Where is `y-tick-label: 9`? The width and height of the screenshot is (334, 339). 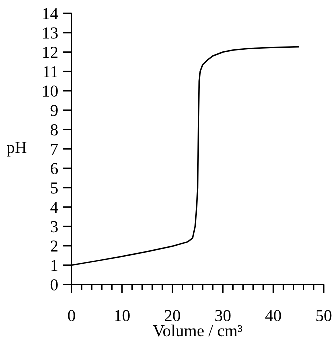 y-tick-label: 9 is located at coordinates (54, 110).